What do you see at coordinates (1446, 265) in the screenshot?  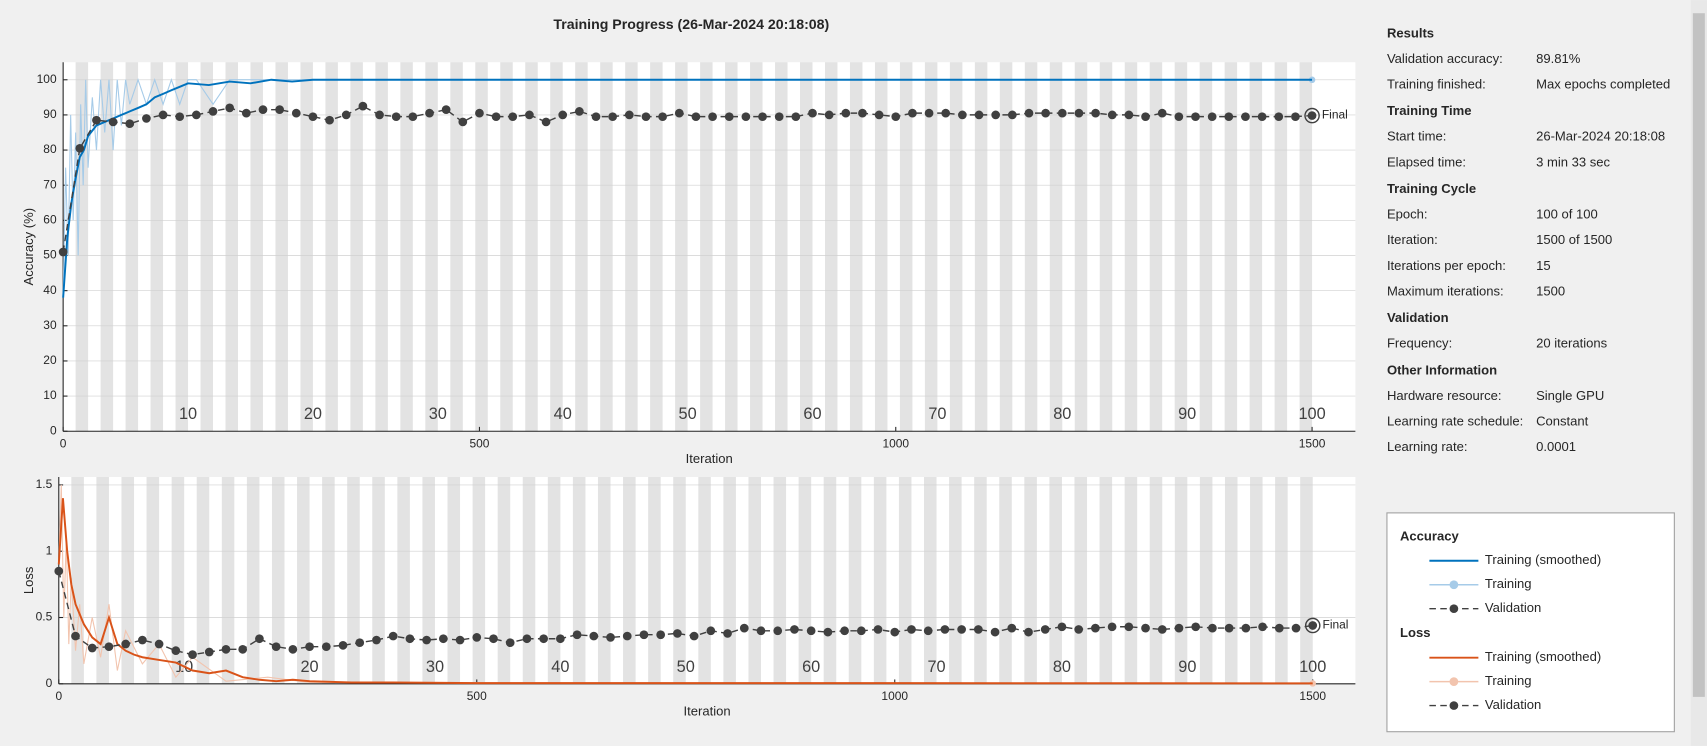 I see `info-label: Iterations per epoch:` at bounding box center [1446, 265].